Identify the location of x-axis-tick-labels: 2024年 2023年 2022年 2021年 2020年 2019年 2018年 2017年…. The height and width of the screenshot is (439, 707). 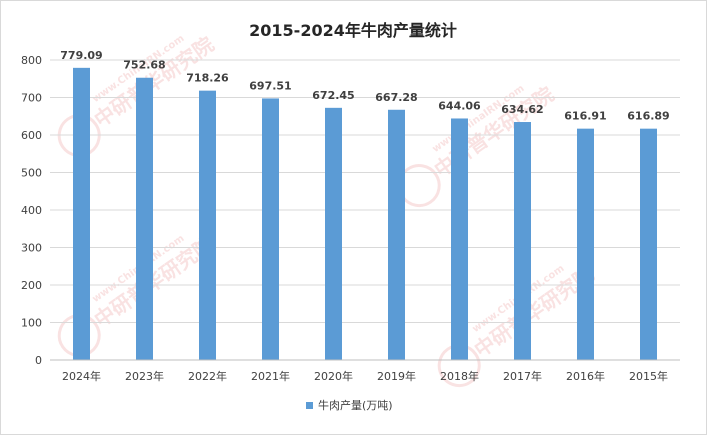
(365, 376).